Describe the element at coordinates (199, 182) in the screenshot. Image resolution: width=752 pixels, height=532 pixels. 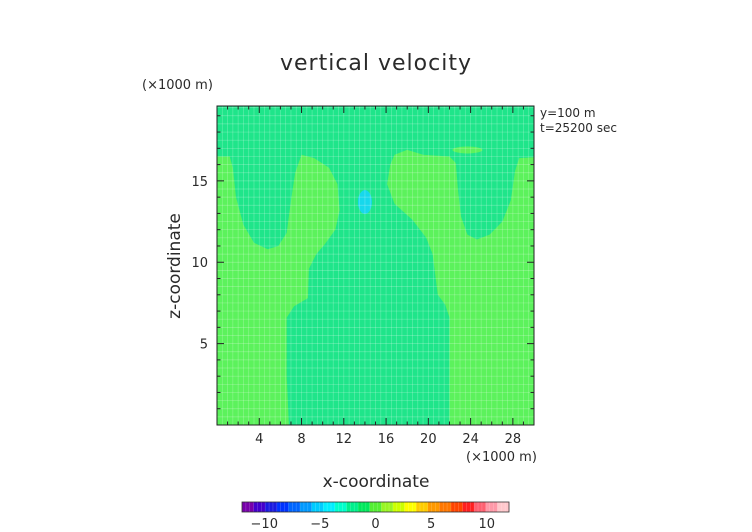
I see `y-tick-label: 15` at that location.